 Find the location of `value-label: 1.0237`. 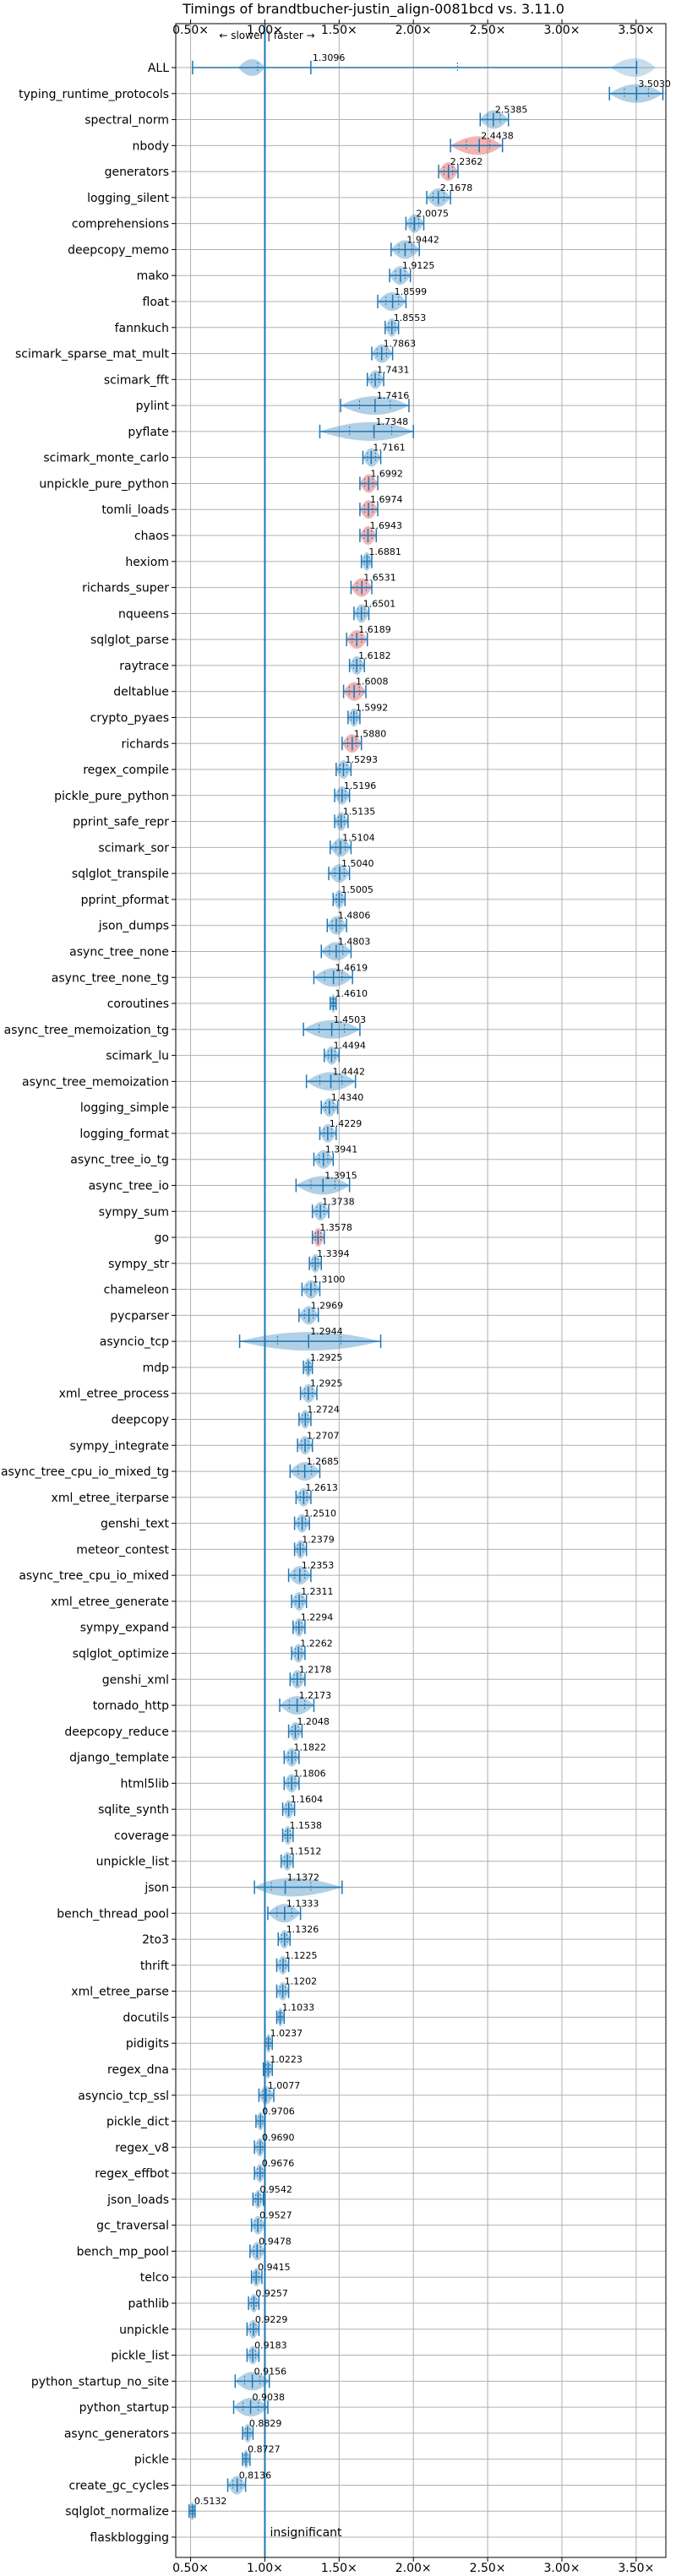

value-label: 1.0237 is located at coordinates (286, 2033).